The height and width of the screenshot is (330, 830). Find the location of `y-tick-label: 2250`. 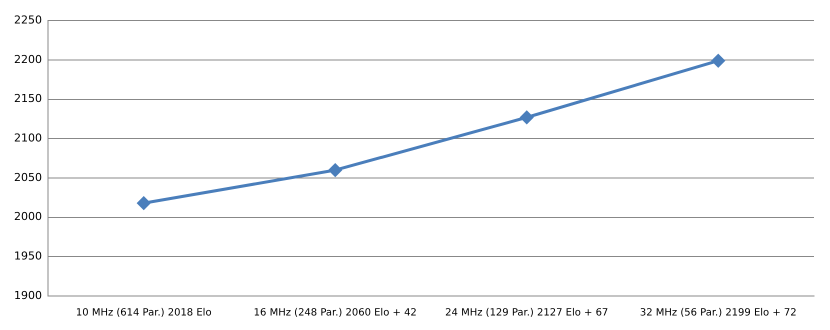

y-tick-label: 2250 is located at coordinates (28, 19).